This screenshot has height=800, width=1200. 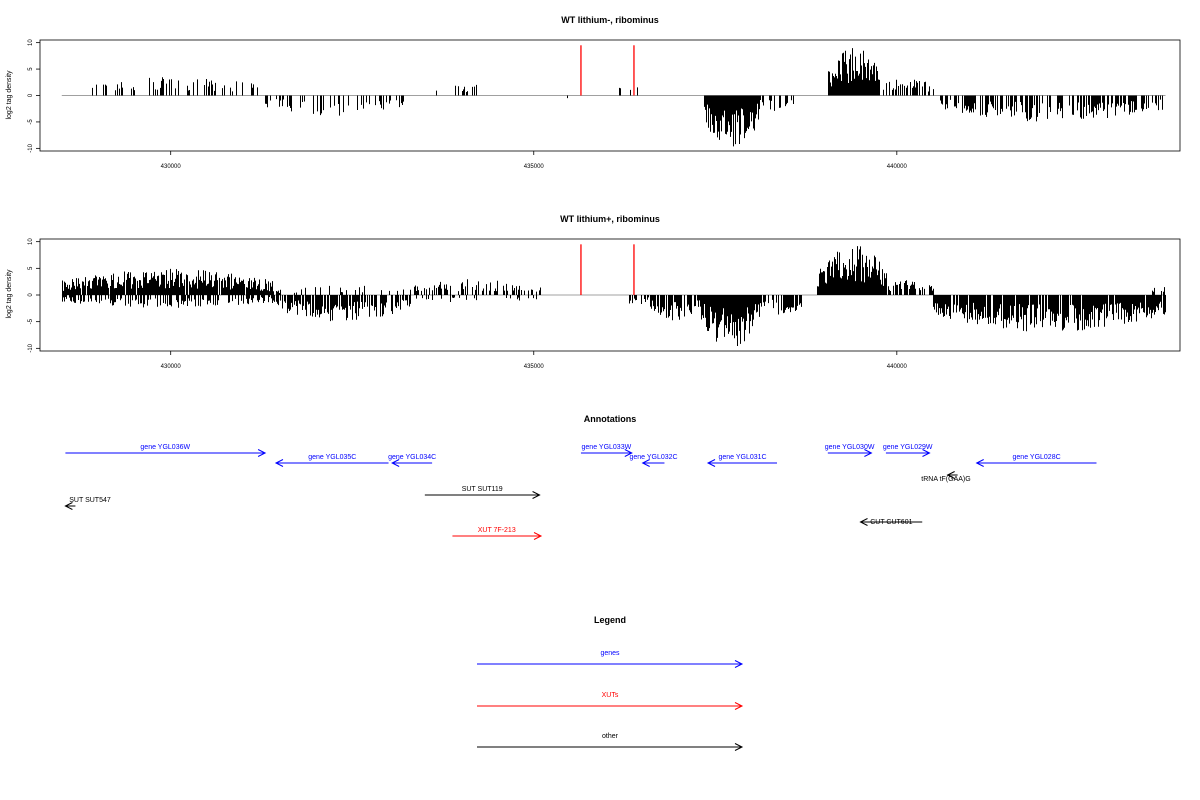 I want to click on feature-label: SUT SUT547, so click(x=90, y=500).